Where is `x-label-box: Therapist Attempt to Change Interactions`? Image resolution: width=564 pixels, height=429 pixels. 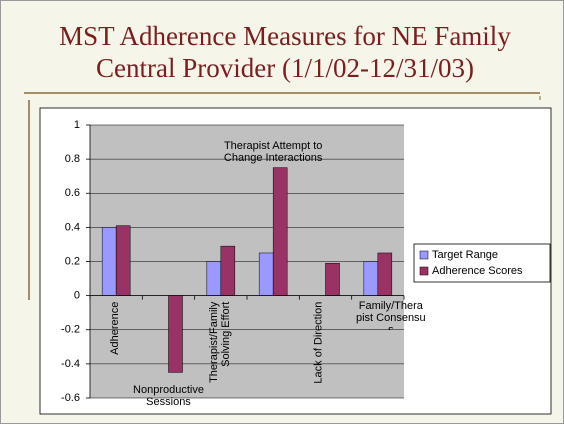
x-label-box: Therapist Attempt to Change Interactions is located at coordinates (273, 152).